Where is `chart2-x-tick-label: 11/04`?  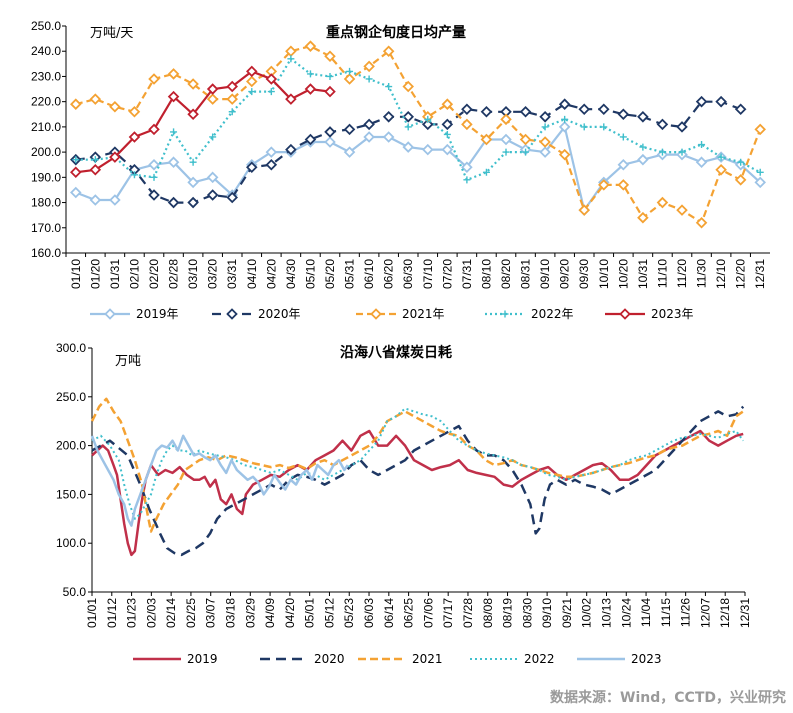 chart2-x-tick-label: 11/04 is located at coordinates (646, 612).